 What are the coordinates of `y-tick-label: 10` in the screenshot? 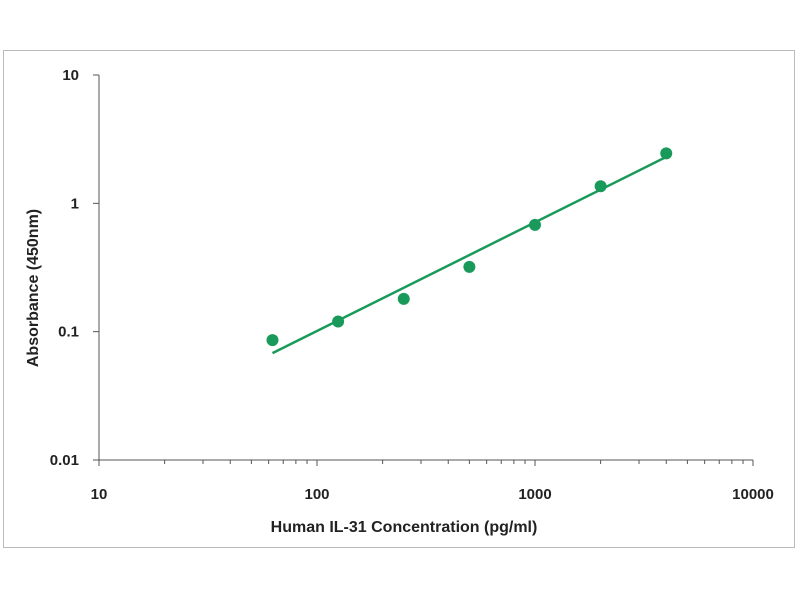 It's located at (70, 75).